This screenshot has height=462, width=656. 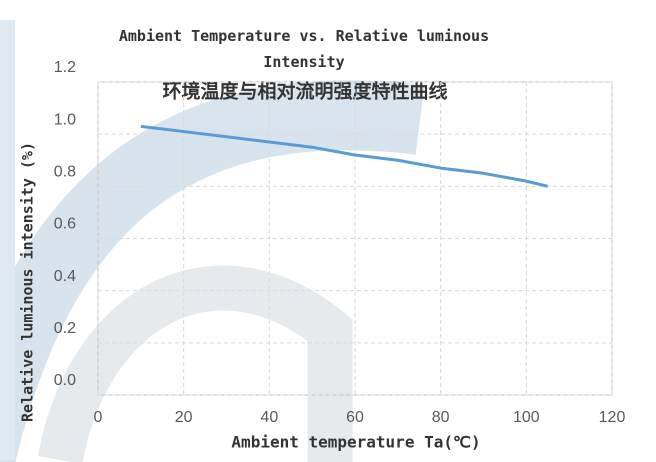 What do you see at coordinates (355, 417) in the screenshot?
I see `x-tick-label: 60` at bounding box center [355, 417].